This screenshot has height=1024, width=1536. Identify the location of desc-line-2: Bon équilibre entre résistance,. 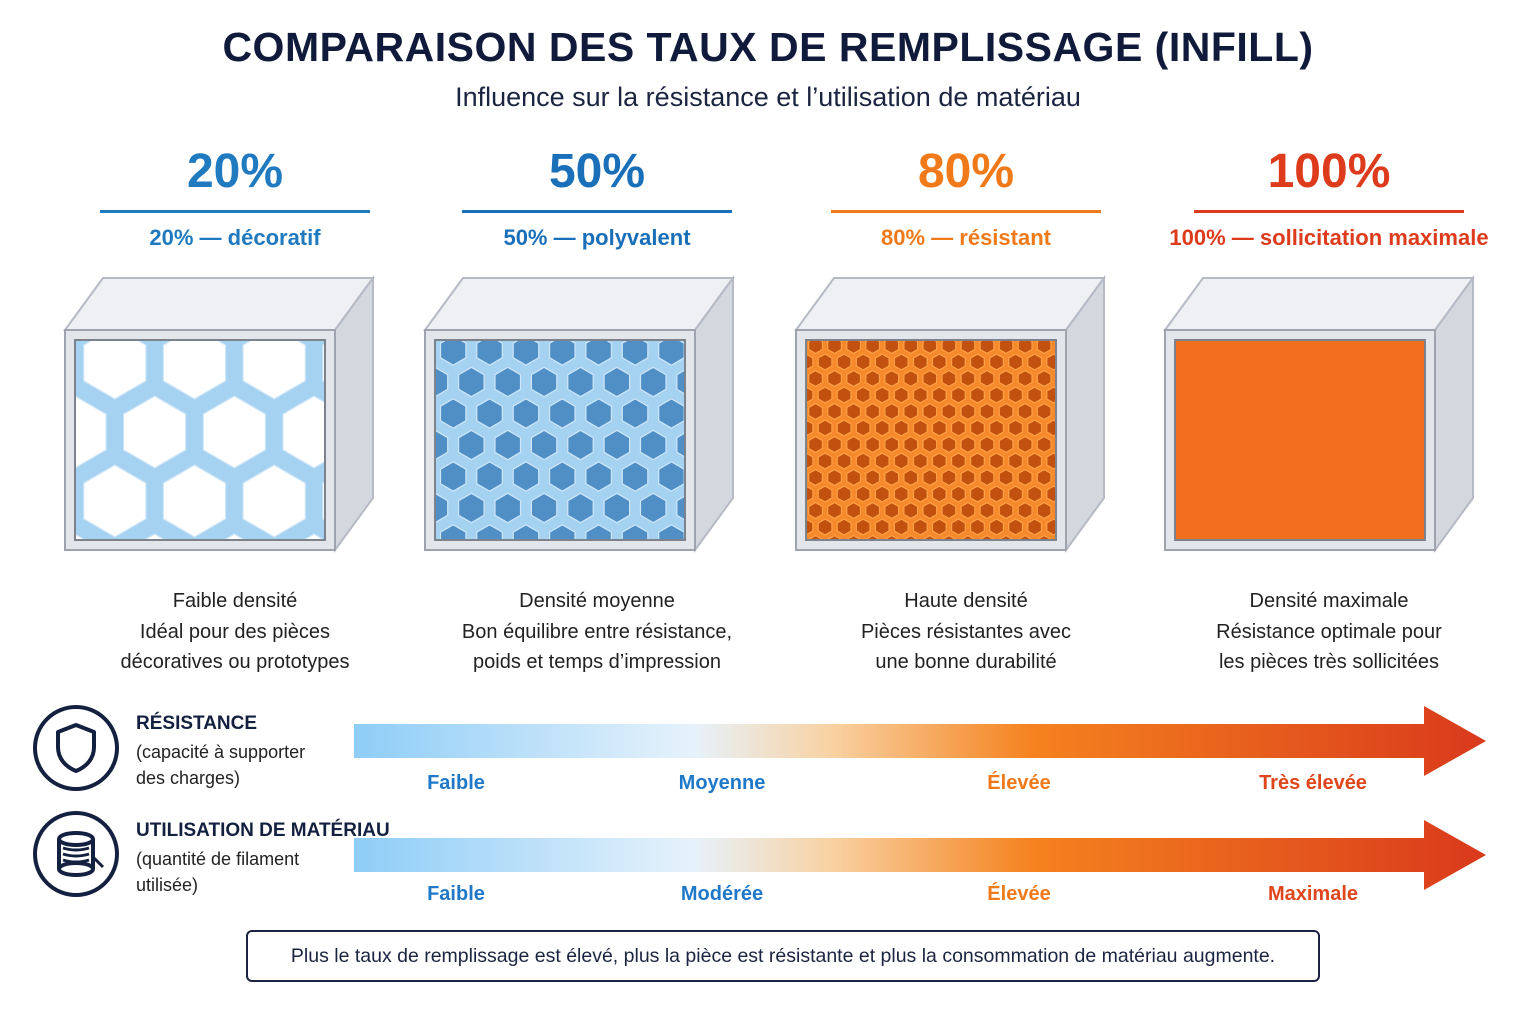
(597, 631).